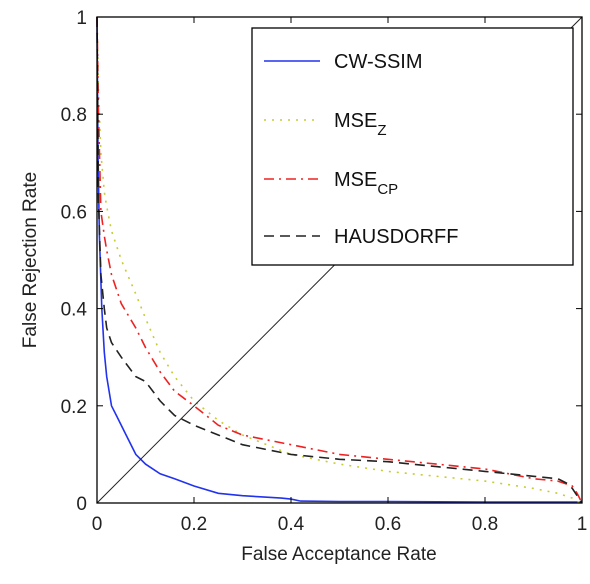  What do you see at coordinates (74, 310) in the screenshot?
I see `y-tick-label: 0.4` at bounding box center [74, 310].